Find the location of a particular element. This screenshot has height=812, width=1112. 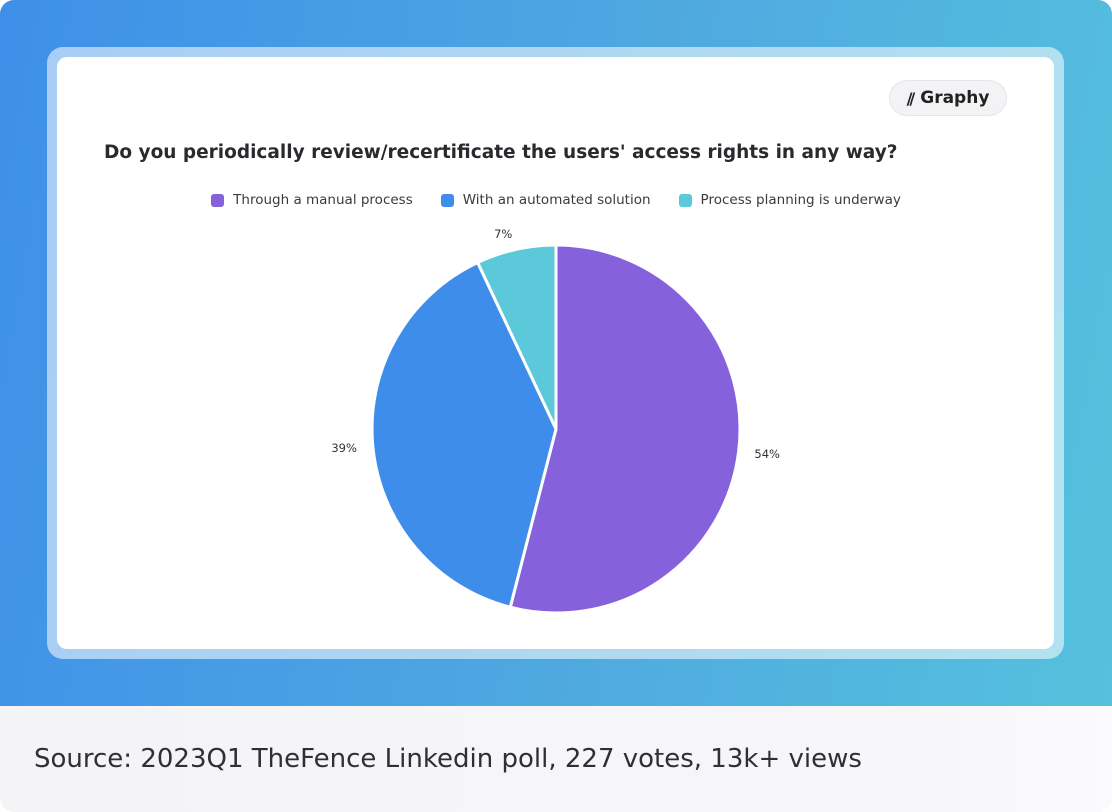

legend-item-manual: Through a manual process is located at coordinates (312, 200).